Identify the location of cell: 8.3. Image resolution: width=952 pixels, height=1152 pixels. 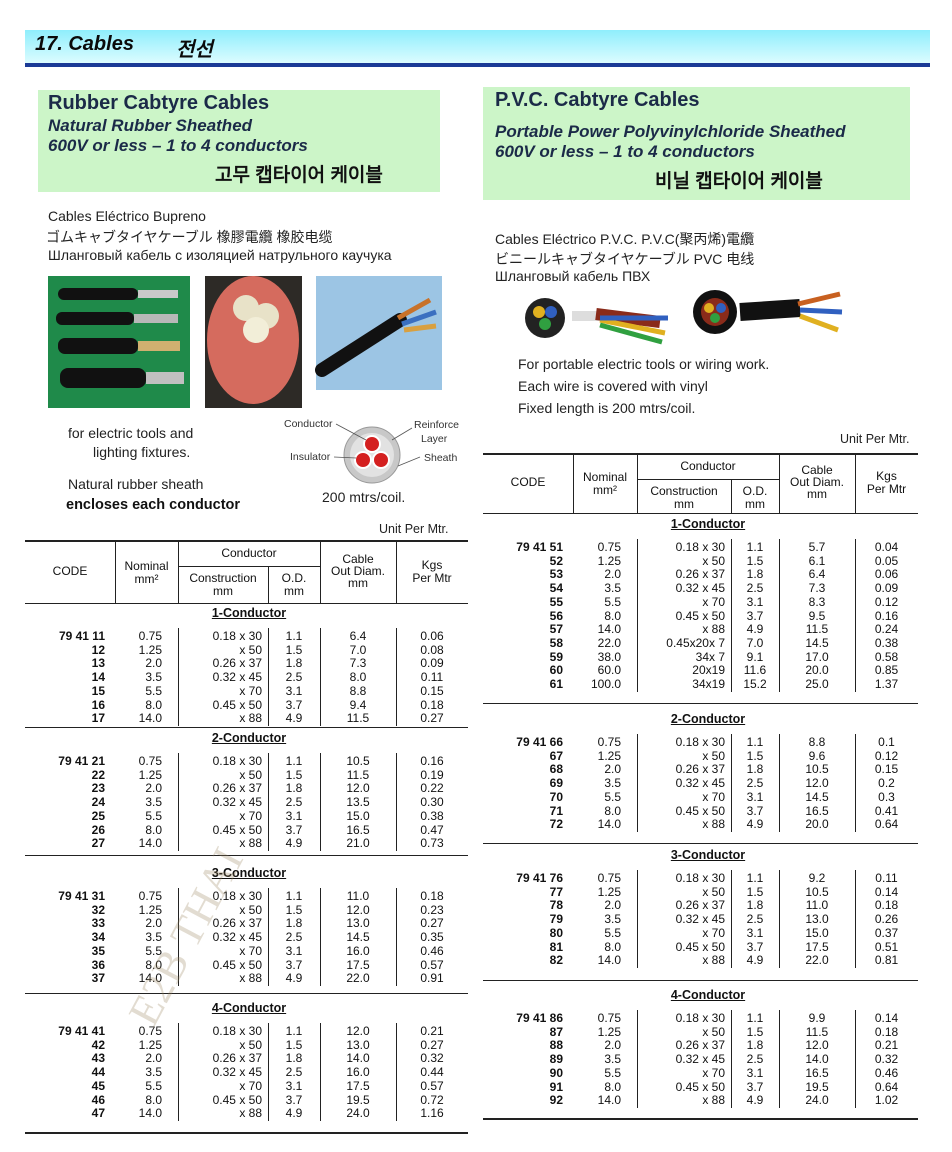
(817, 601).